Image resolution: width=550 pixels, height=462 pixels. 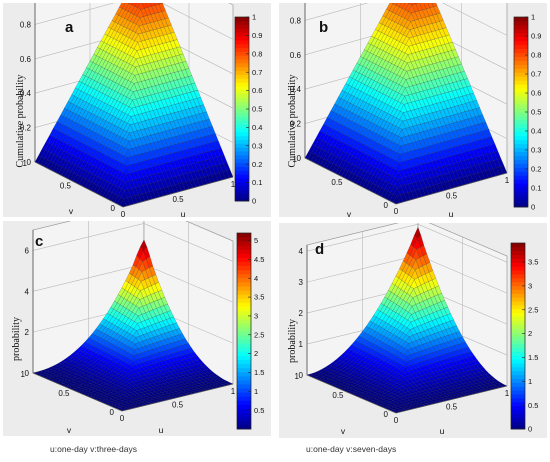 I want to click on z-tick-label-c: 0, so click(x=27, y=373).